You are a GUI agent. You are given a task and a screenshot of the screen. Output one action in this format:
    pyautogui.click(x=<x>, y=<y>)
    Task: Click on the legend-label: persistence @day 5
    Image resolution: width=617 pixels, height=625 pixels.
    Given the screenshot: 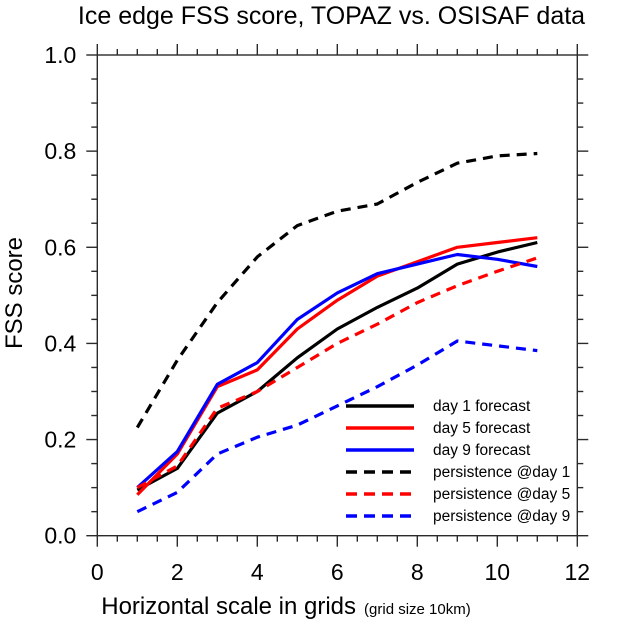 What is the action you would take?
    pyautogui.click(x=501, y=494)
    